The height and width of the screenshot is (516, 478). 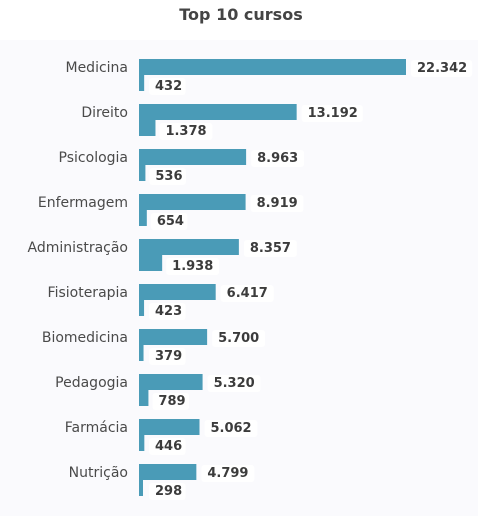 I want to click on value-label-main: 8.919, so click(x=277, y=203).